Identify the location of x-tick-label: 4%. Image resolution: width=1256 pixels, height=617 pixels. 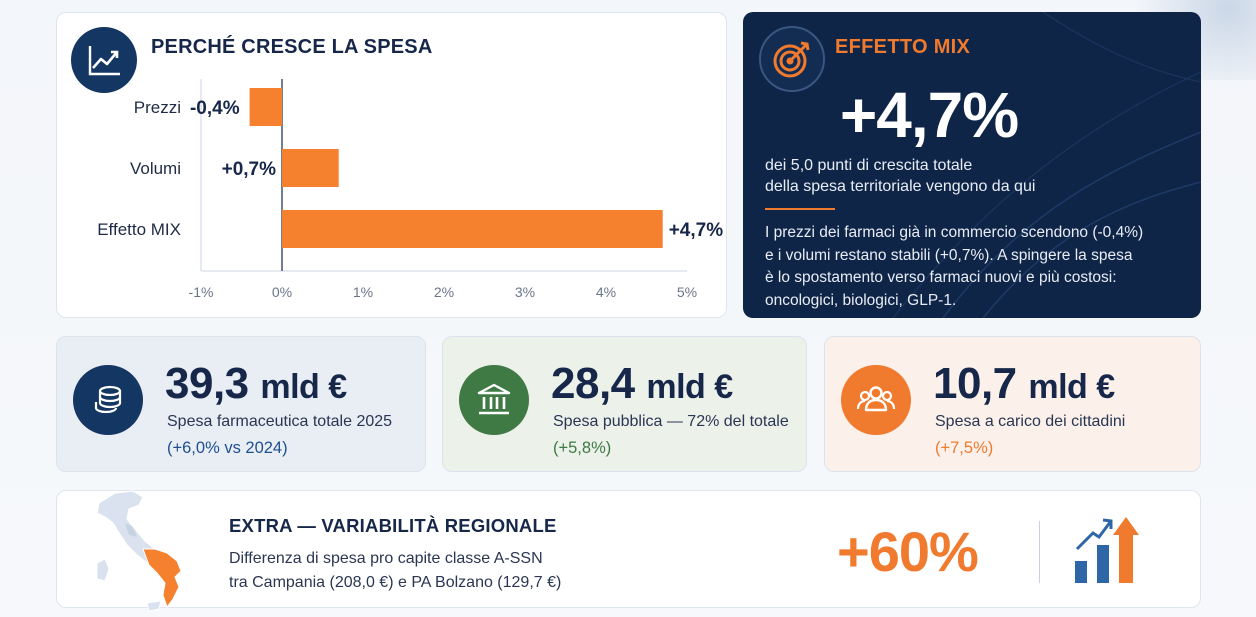
(606, 292).